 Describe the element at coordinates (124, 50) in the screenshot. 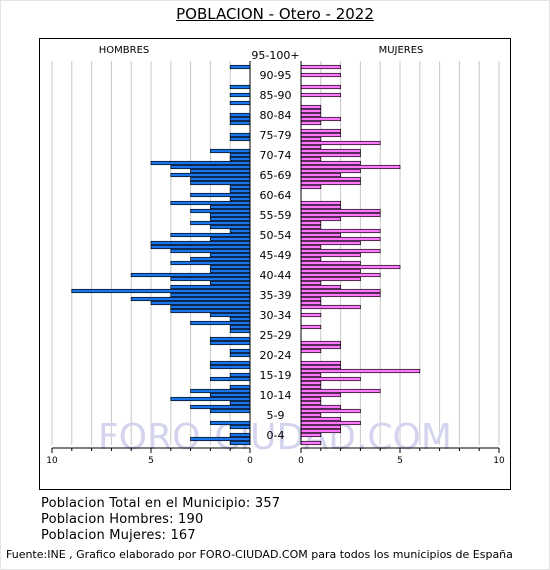

I see `men-header-label: HOMBRES` at that location.